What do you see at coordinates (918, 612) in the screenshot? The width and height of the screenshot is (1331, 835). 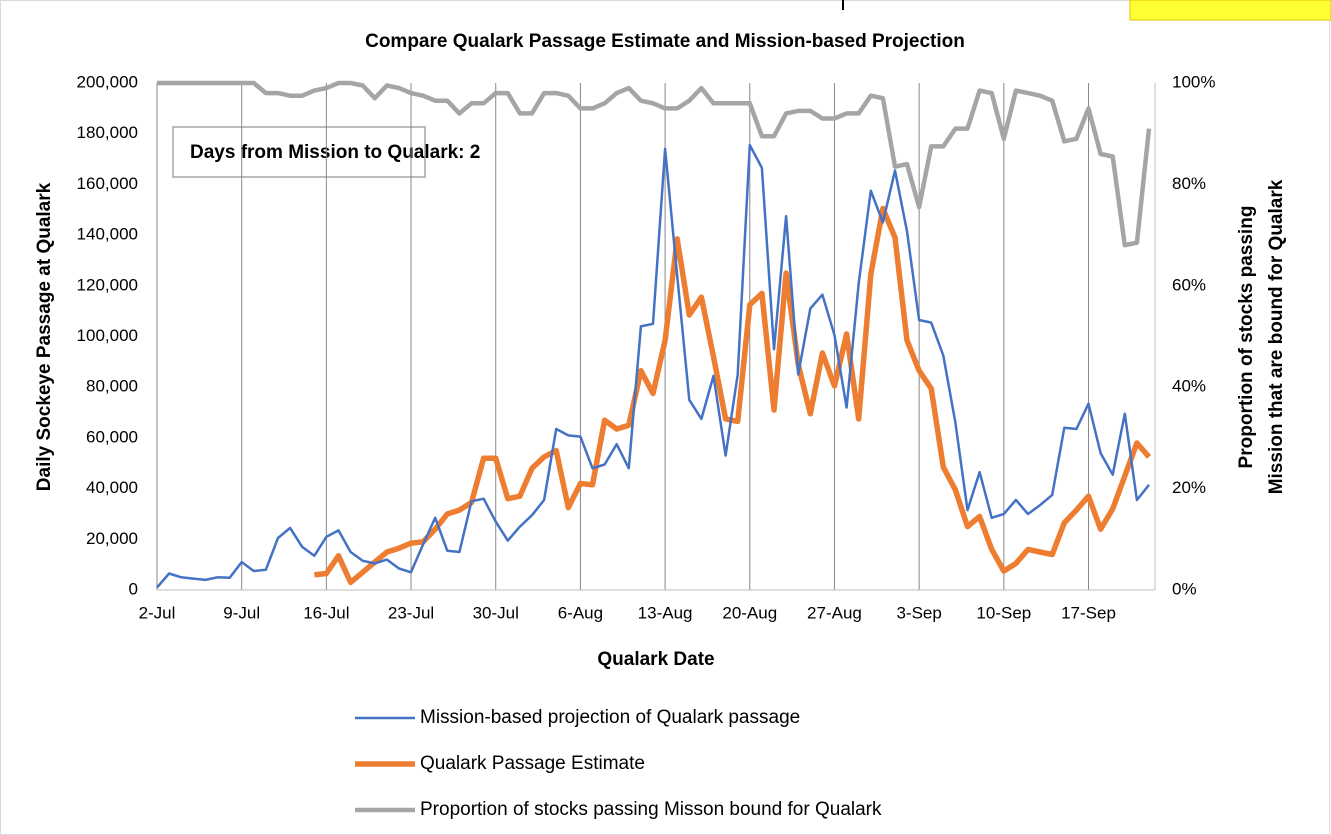 I see `x-tick-label: 3-Sep` at bounding box center [918, 612].